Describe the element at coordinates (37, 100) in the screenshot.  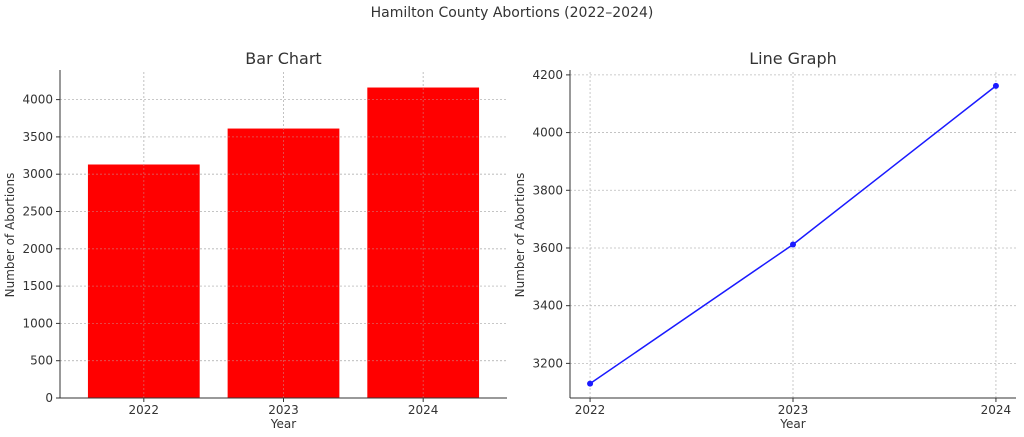
I see `chart1-ytick-label-8: 4000` at that location.